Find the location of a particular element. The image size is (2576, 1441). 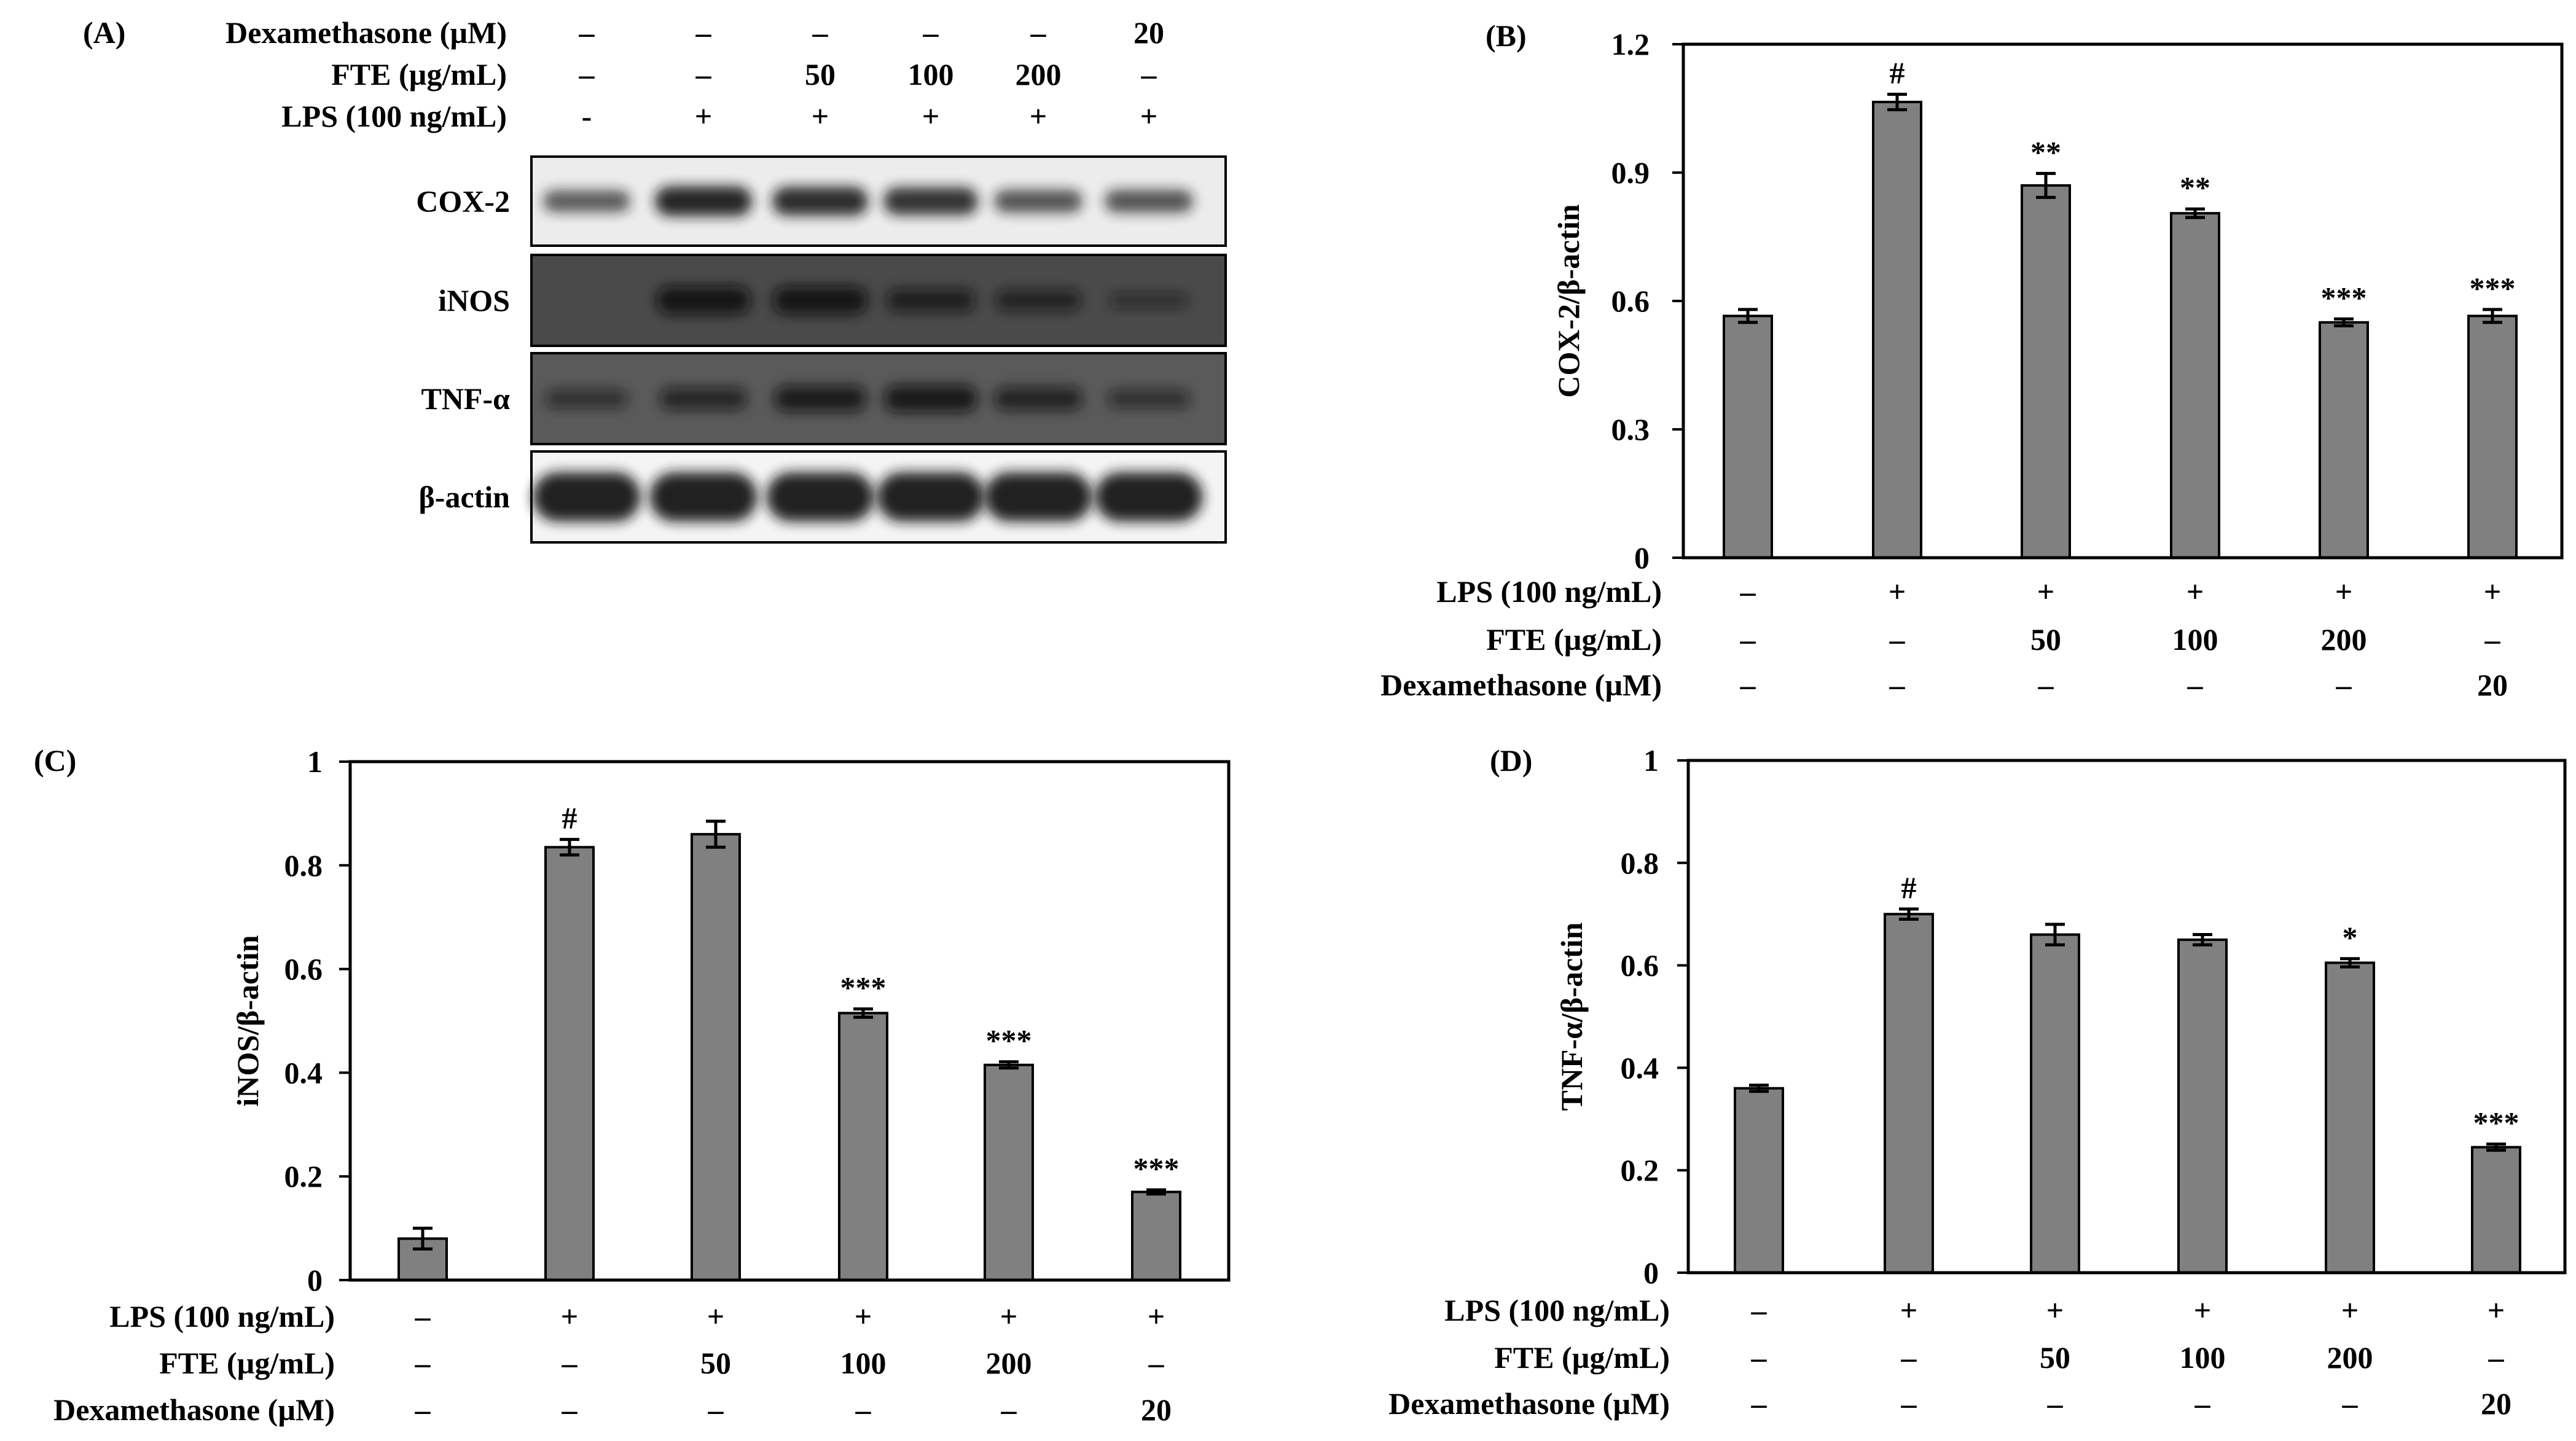

blot-label: TNF-α is located at coordinates (466, 398).